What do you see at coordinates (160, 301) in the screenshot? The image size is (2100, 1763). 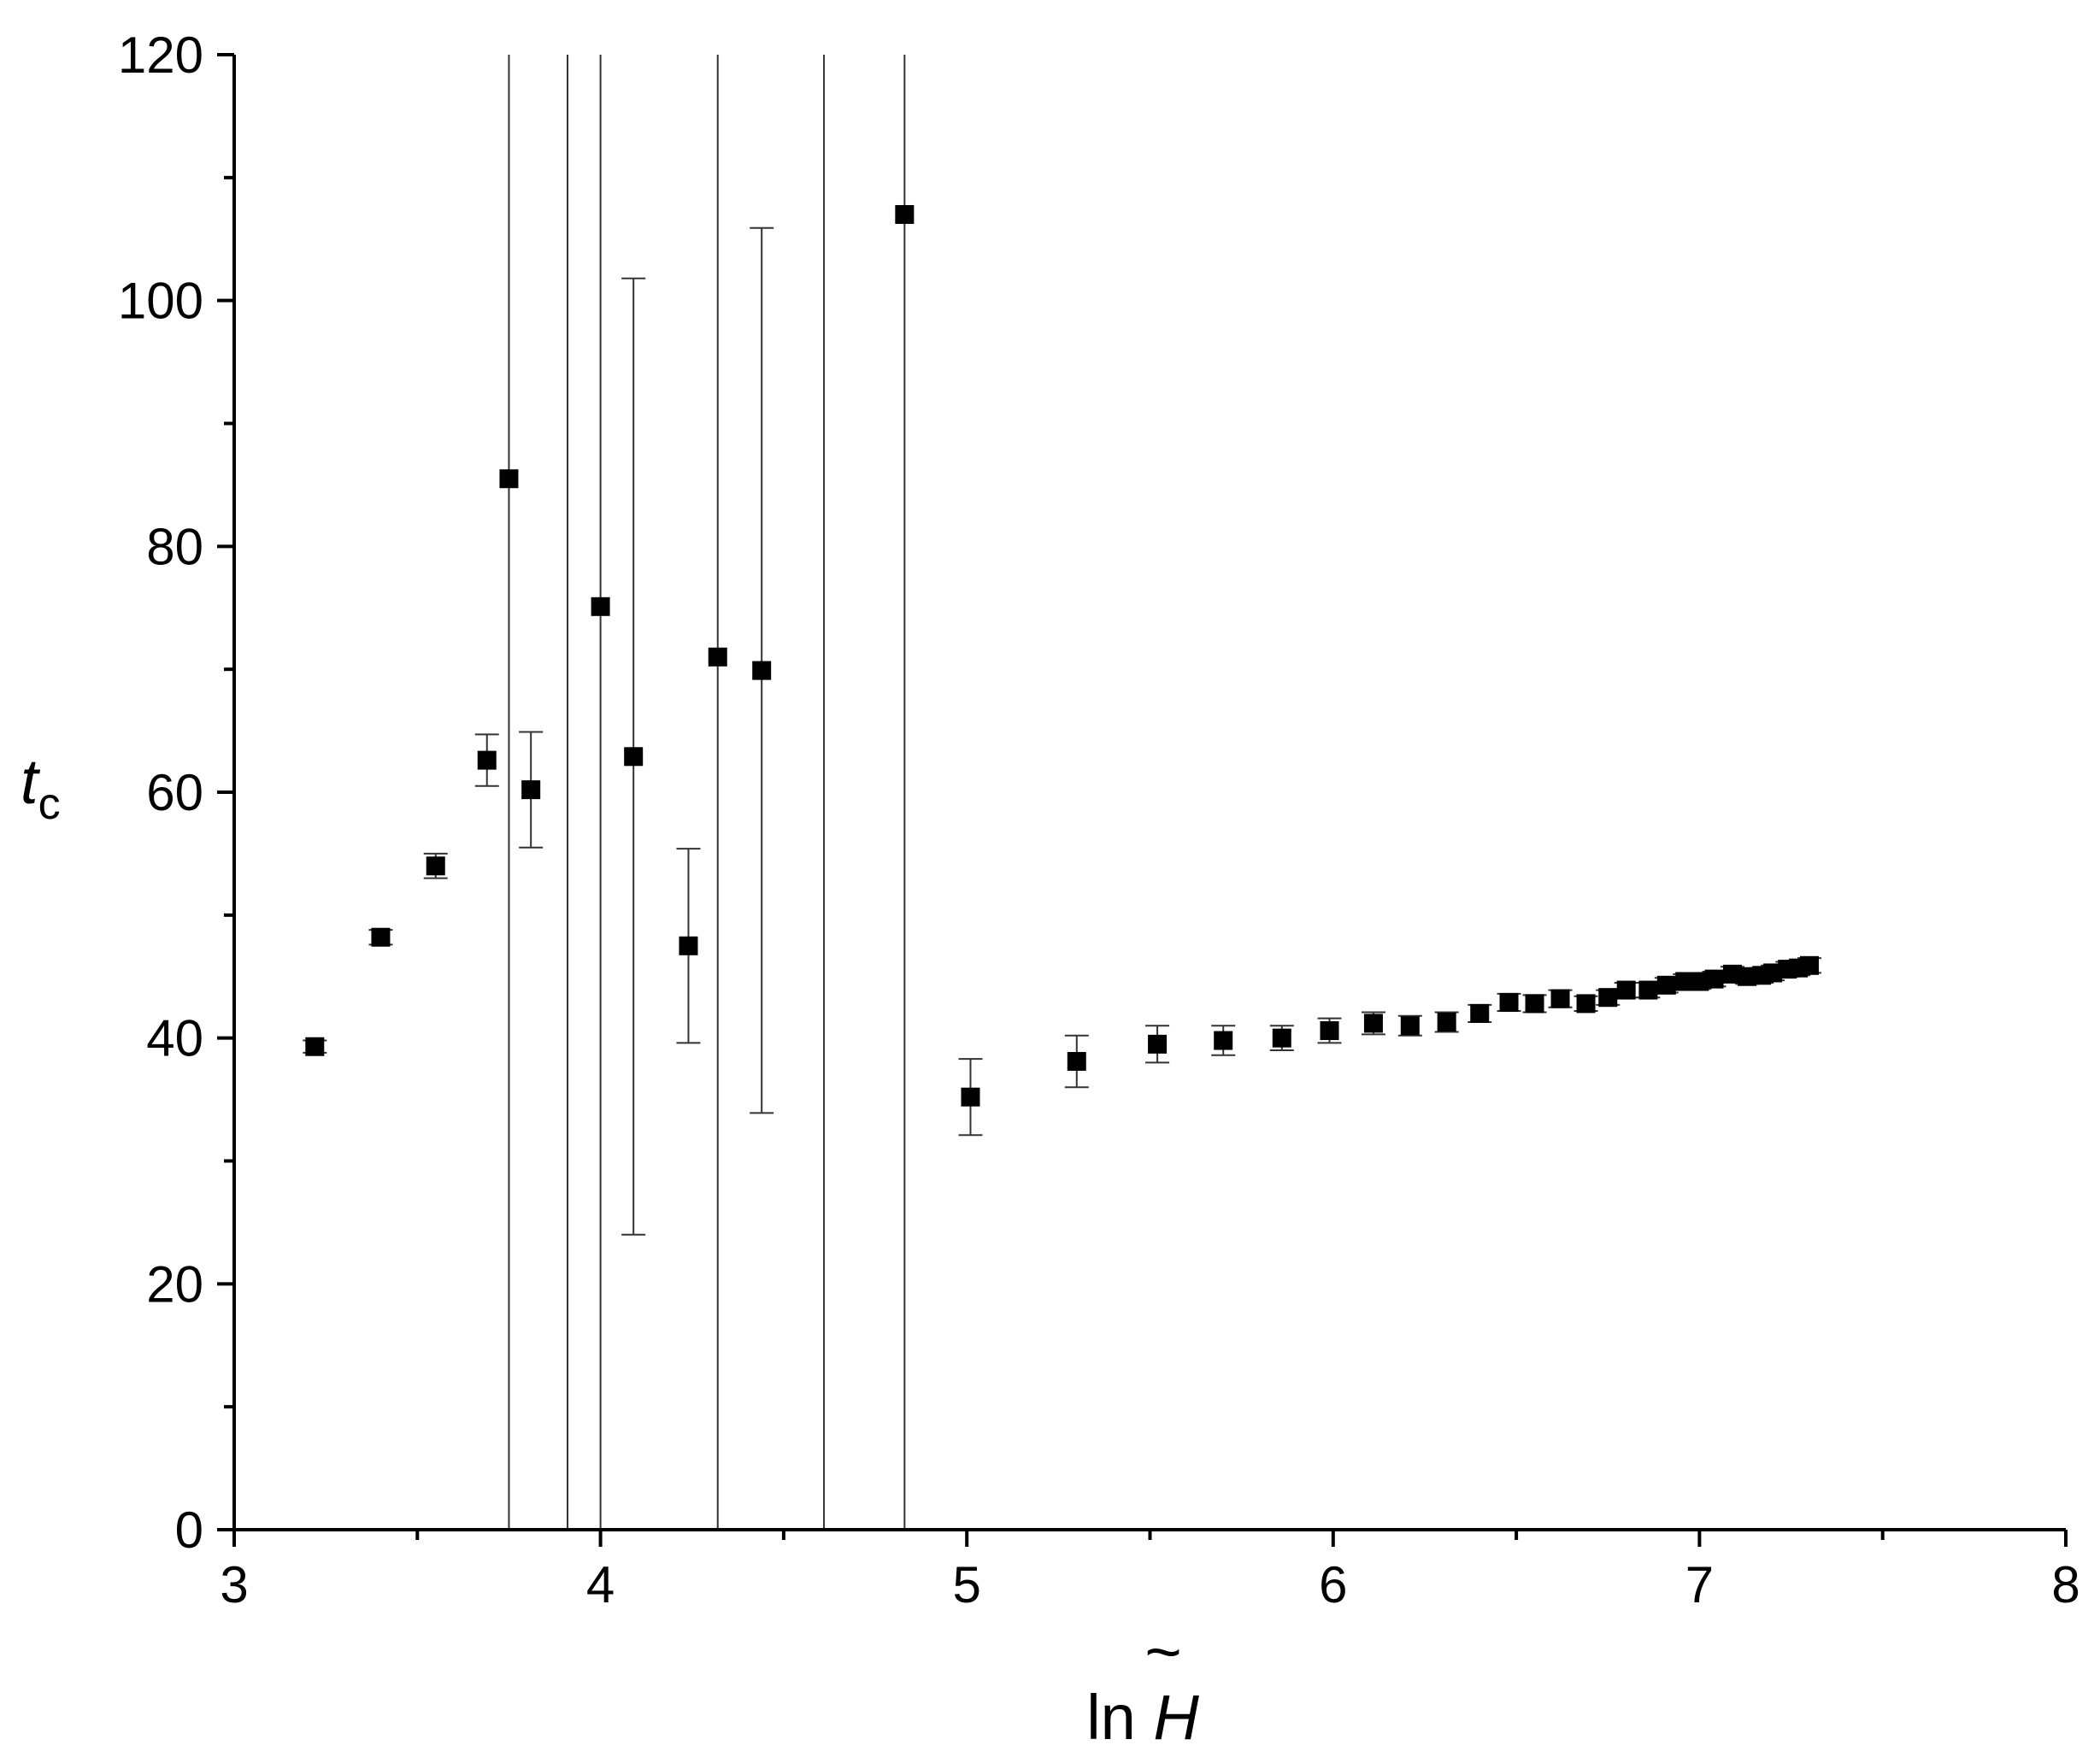 I see `y-tick-label: 100` at bounding box center [160, 301].